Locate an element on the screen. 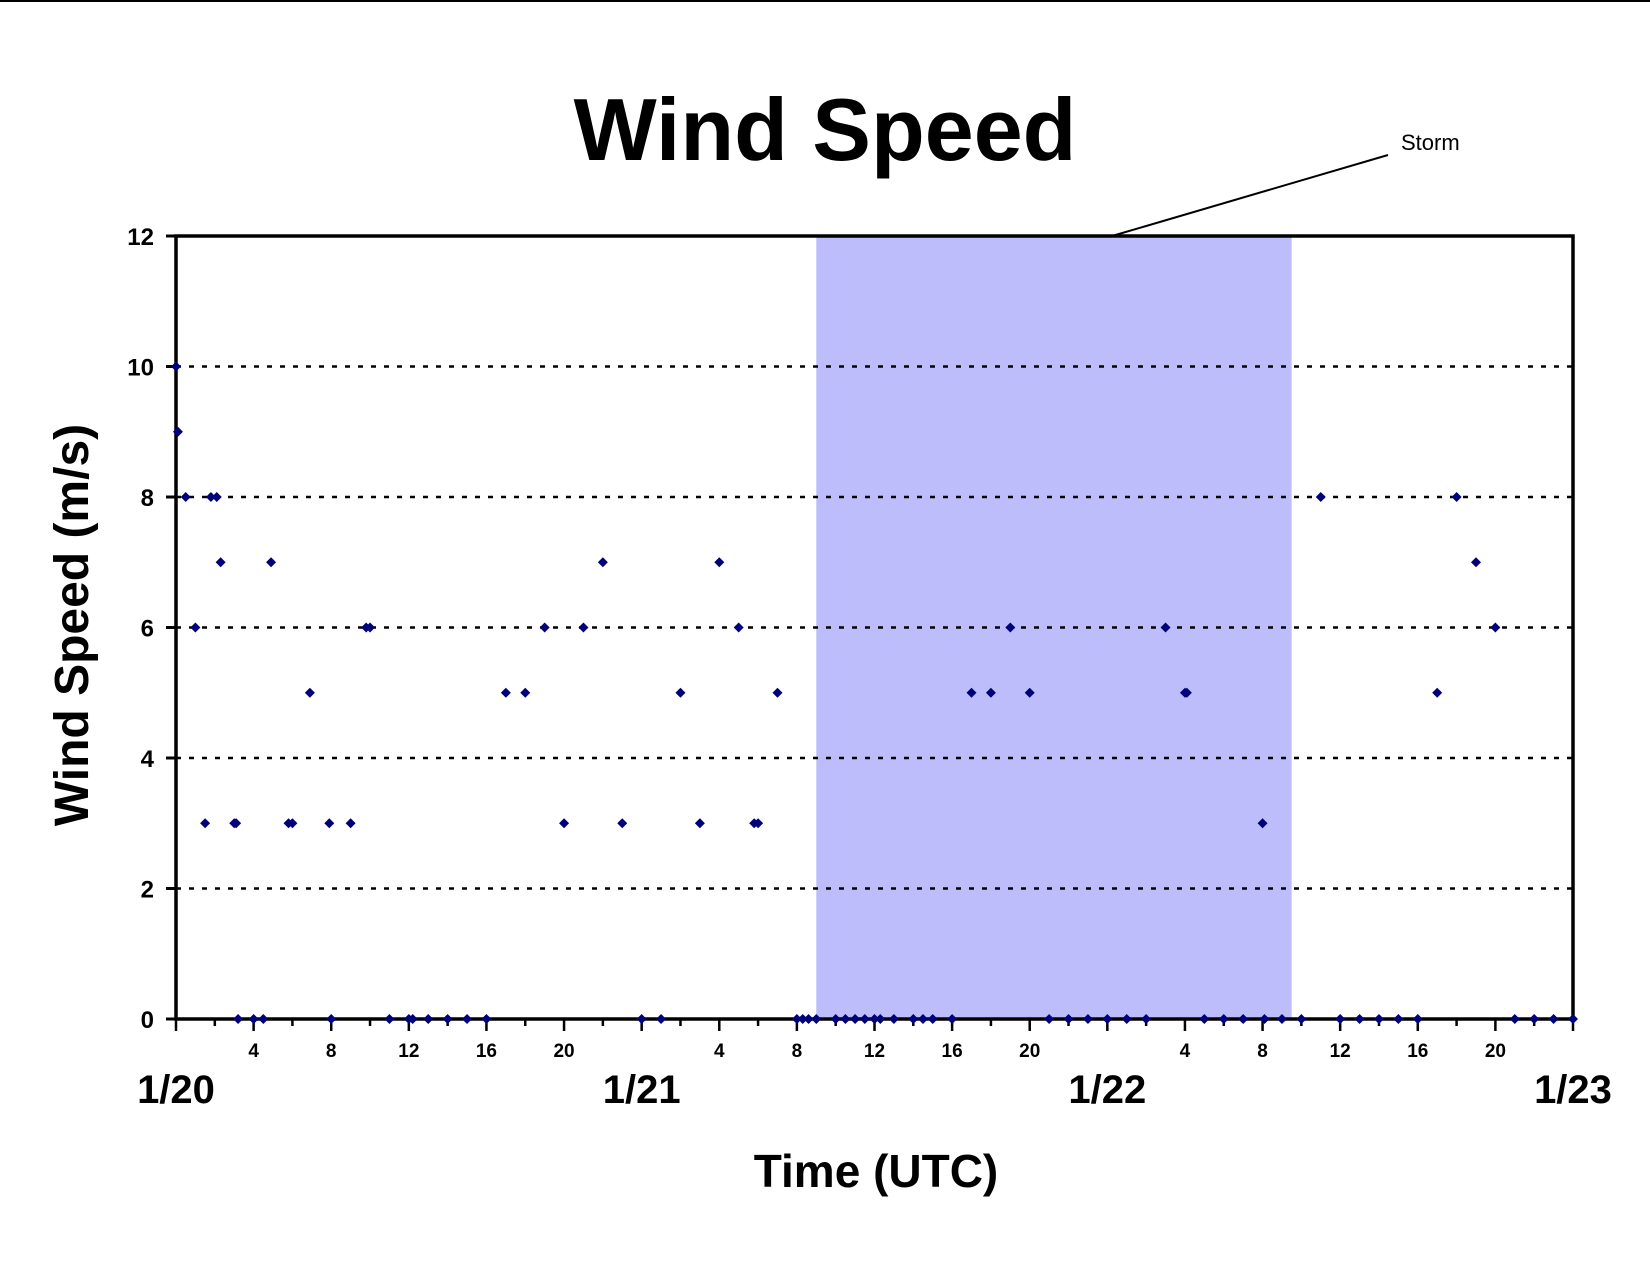  y-tick-label: 12 is located at coordinates (140, 237).